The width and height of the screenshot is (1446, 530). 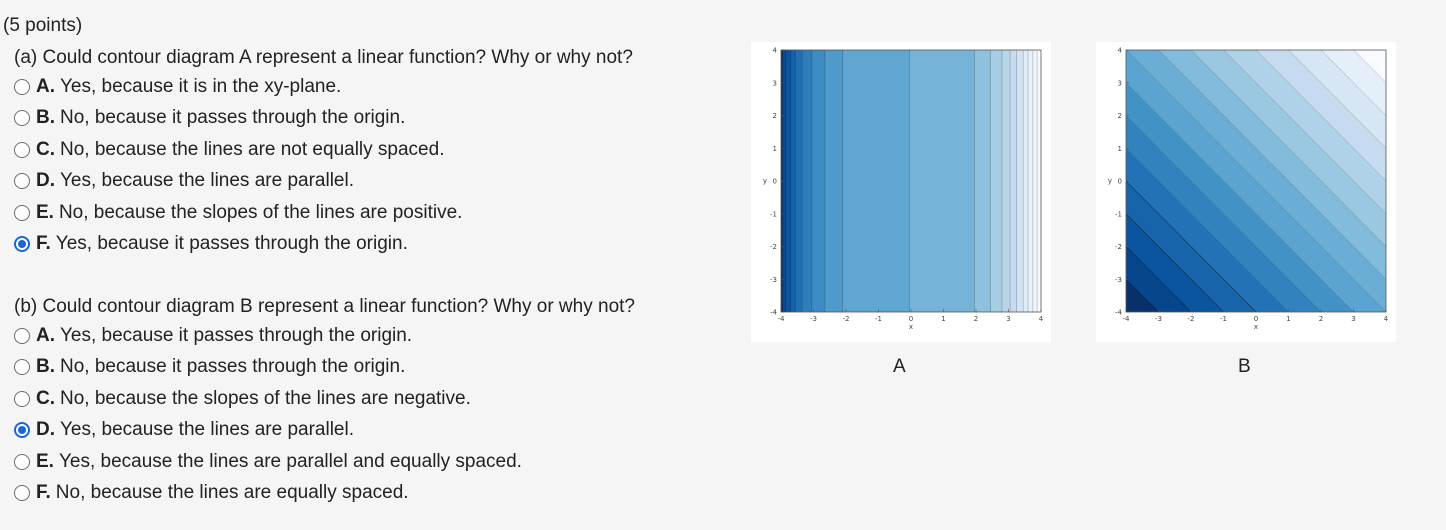 I want to click on x-axis-label: x, so click(x=911, y=327).